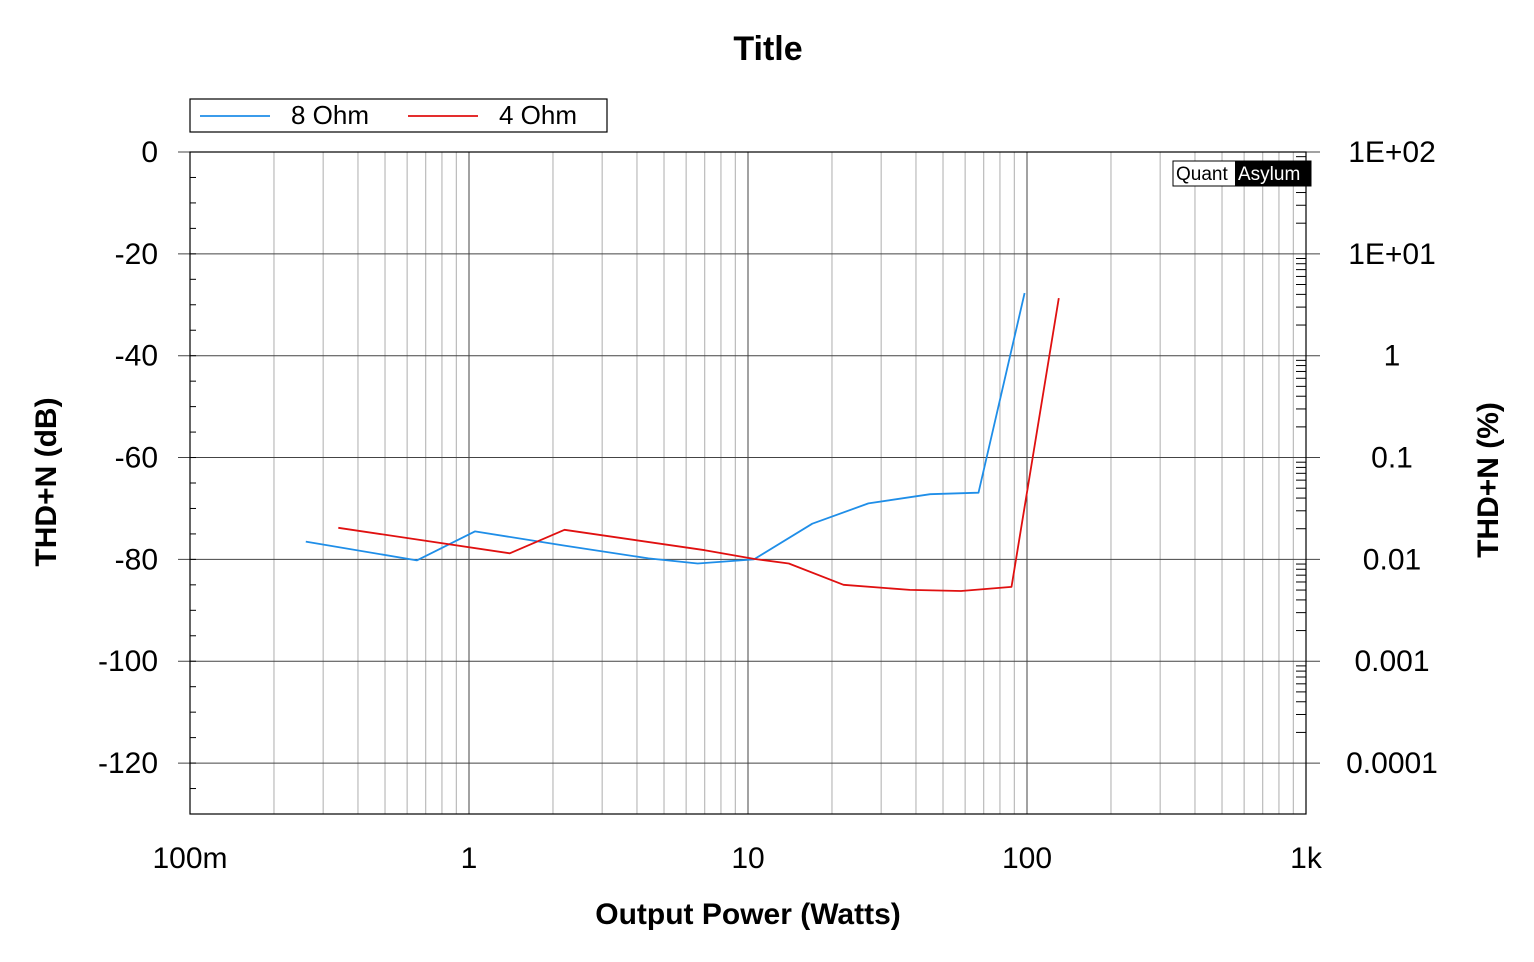 The image size is (1534, 962). I want to click on y-right-tick-label: 0.01, so click(1392, 559).